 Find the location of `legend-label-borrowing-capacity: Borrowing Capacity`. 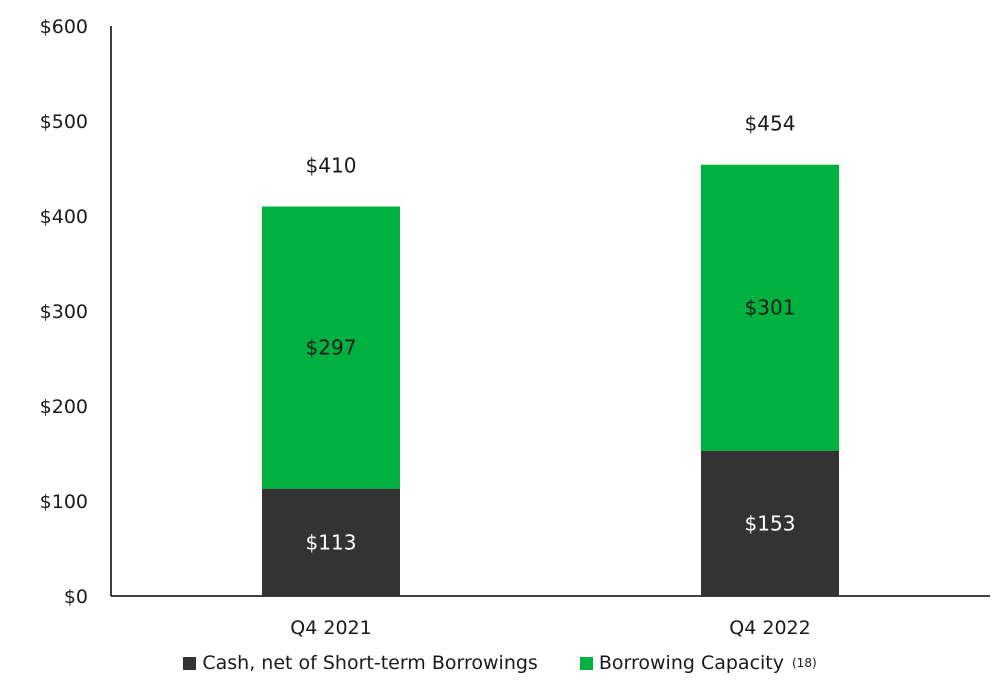

legend-label-borrowing-capacity: Borrowing Capacity is located at coordinates (691, 663).